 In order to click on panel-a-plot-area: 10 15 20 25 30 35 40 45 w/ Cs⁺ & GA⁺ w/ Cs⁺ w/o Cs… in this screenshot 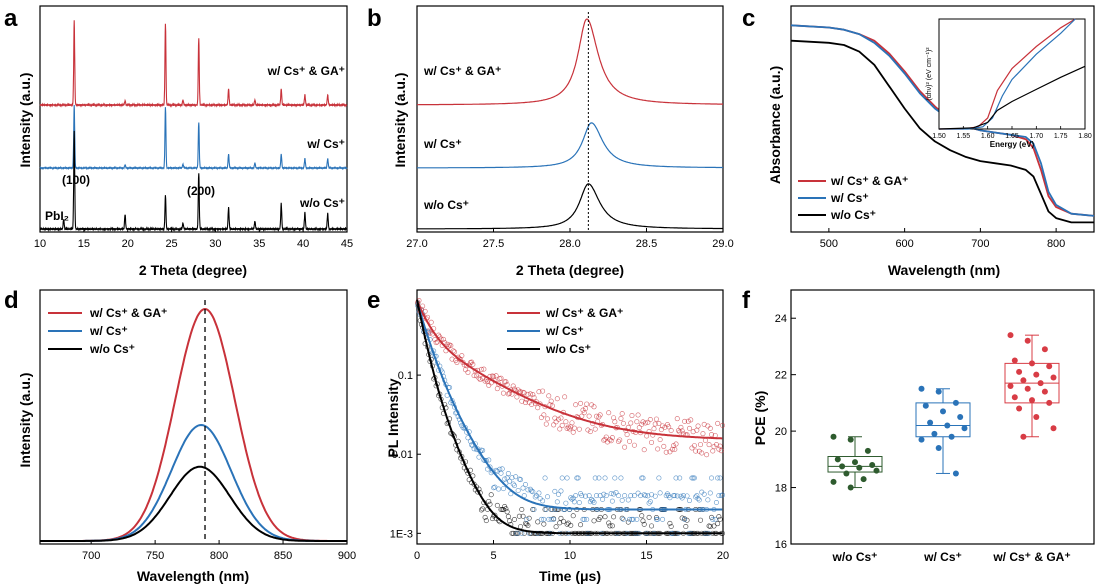, I will do `click(193, 135)`.